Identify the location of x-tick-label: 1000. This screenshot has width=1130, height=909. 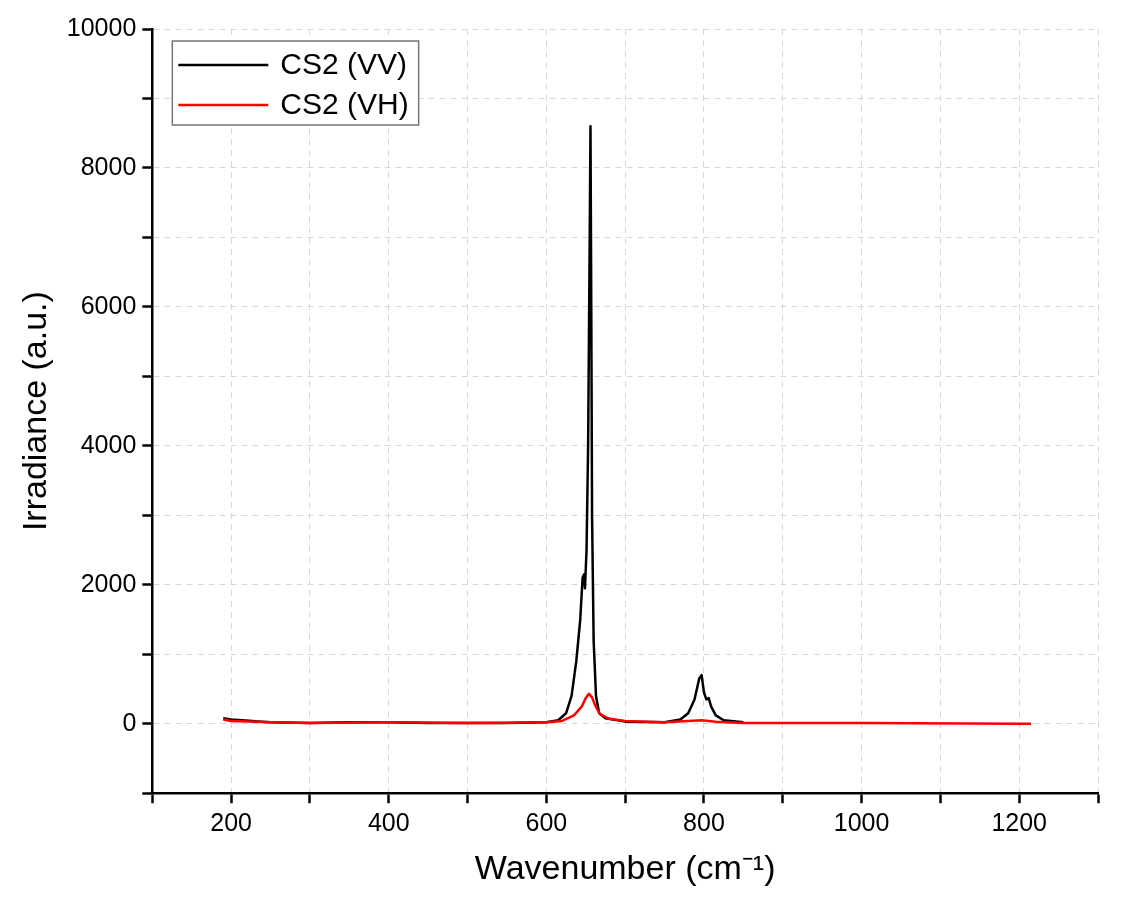
(861, 822).